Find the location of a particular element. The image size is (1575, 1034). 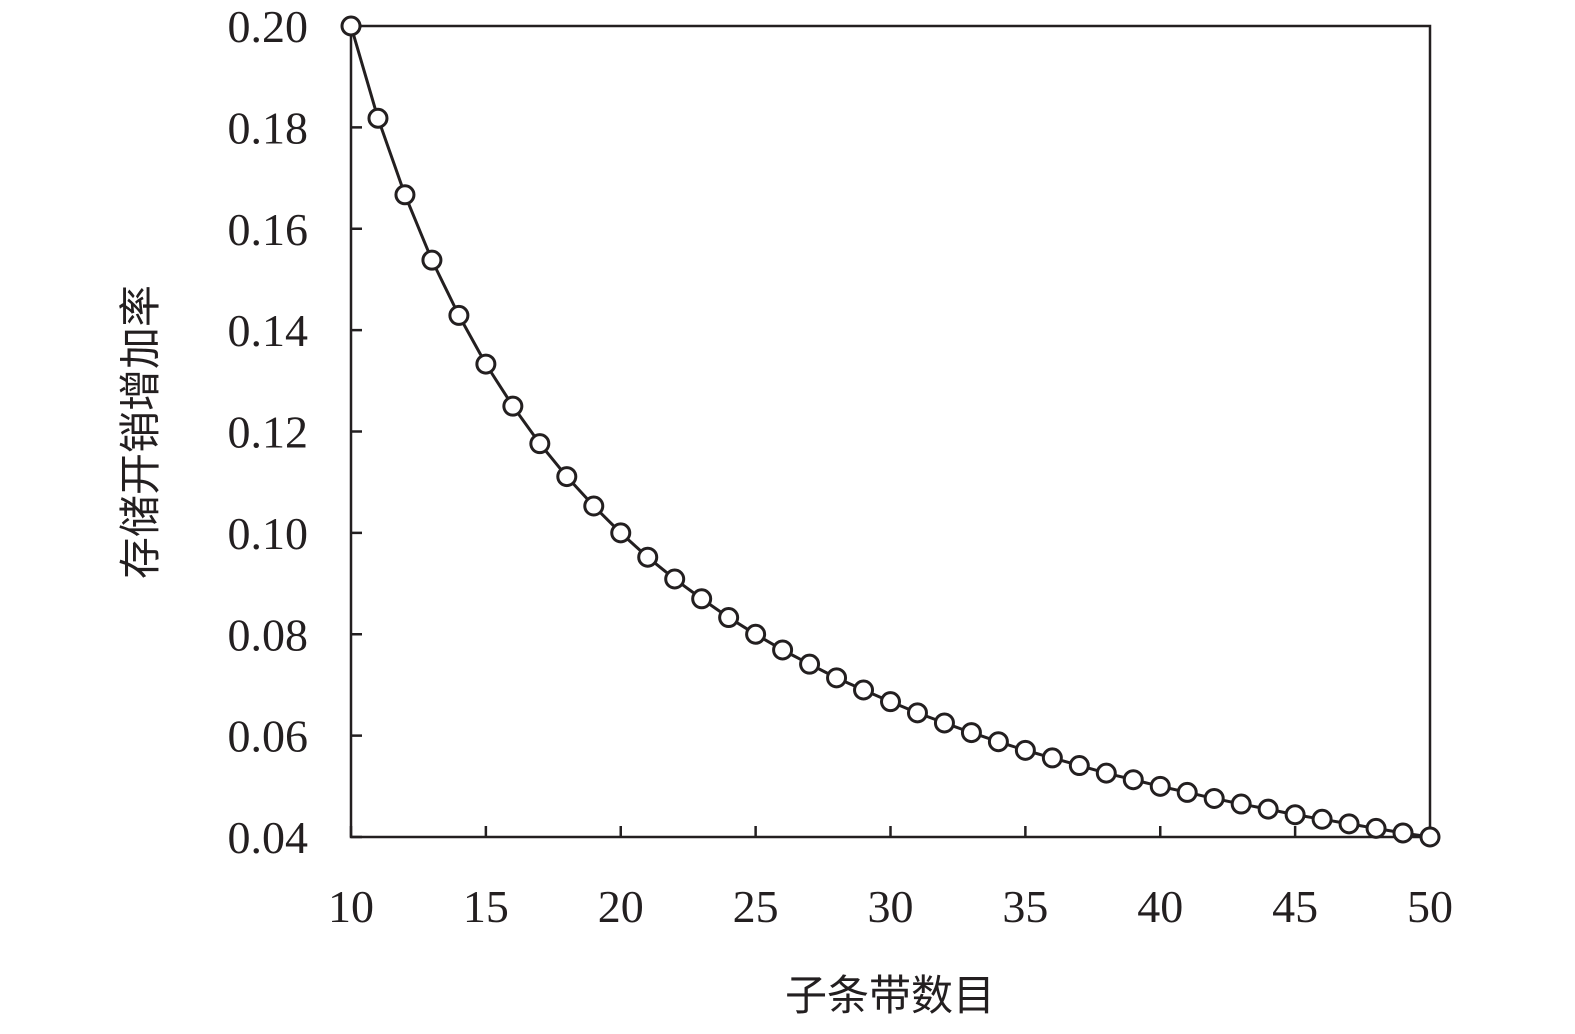

y-tick-label: 0.18 is located at coordinates (268, 127).